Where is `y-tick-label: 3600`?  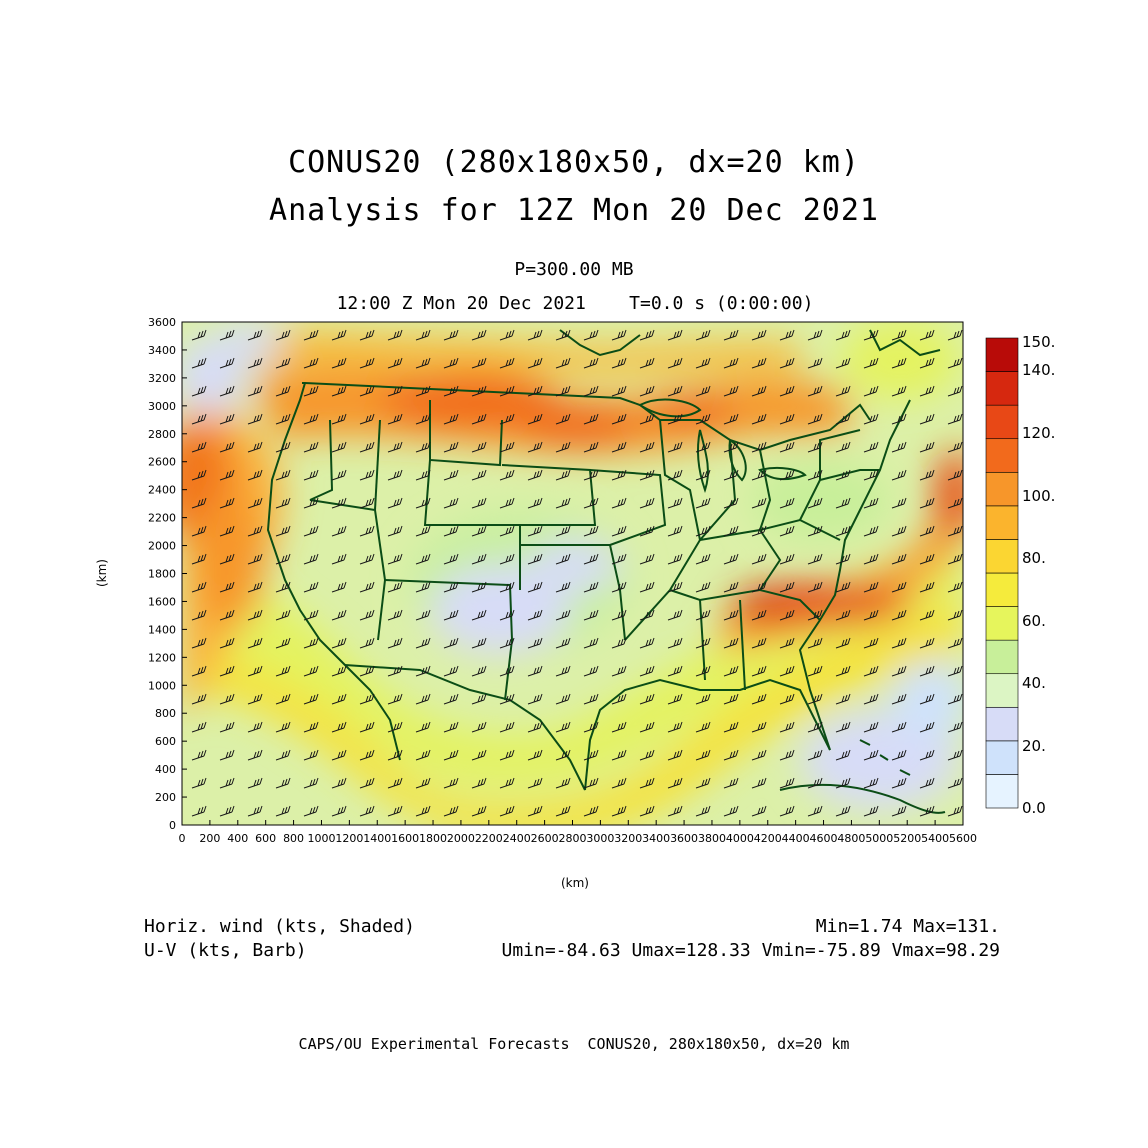
y-tick-label: 3600 is located at coordinates (162, 322).